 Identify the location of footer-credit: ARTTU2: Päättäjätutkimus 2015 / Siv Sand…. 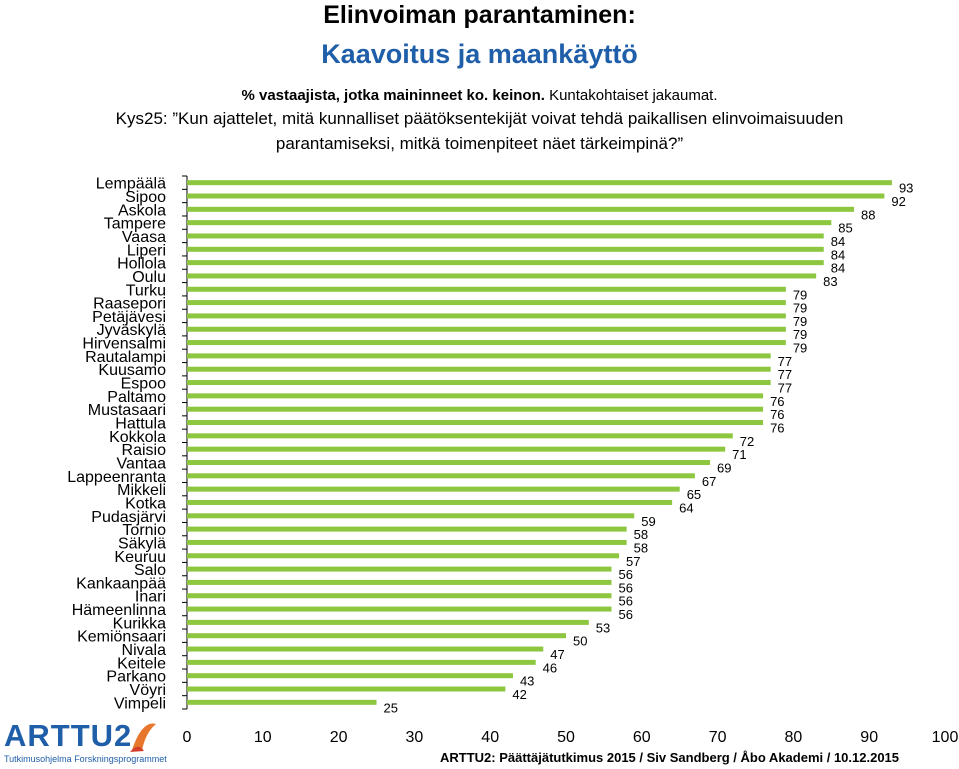
(670, 757).